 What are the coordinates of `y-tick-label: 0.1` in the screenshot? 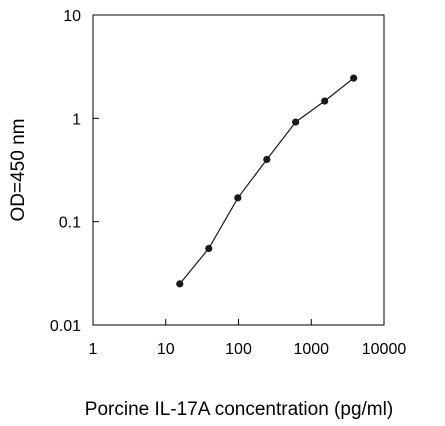 It's located at (70, 223).